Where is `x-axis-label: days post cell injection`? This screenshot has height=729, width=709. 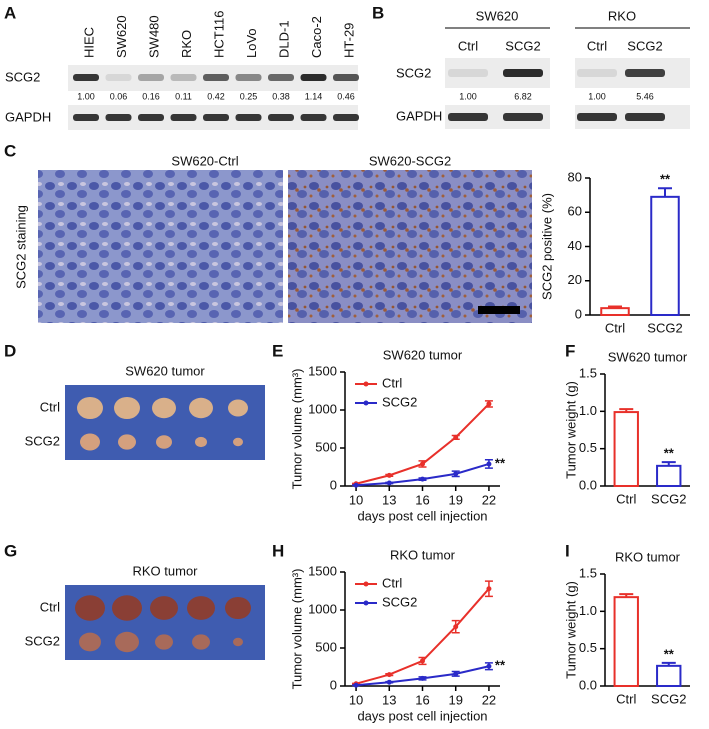 x-axis-label: days post cell injection is located at coordinates (422, 515).